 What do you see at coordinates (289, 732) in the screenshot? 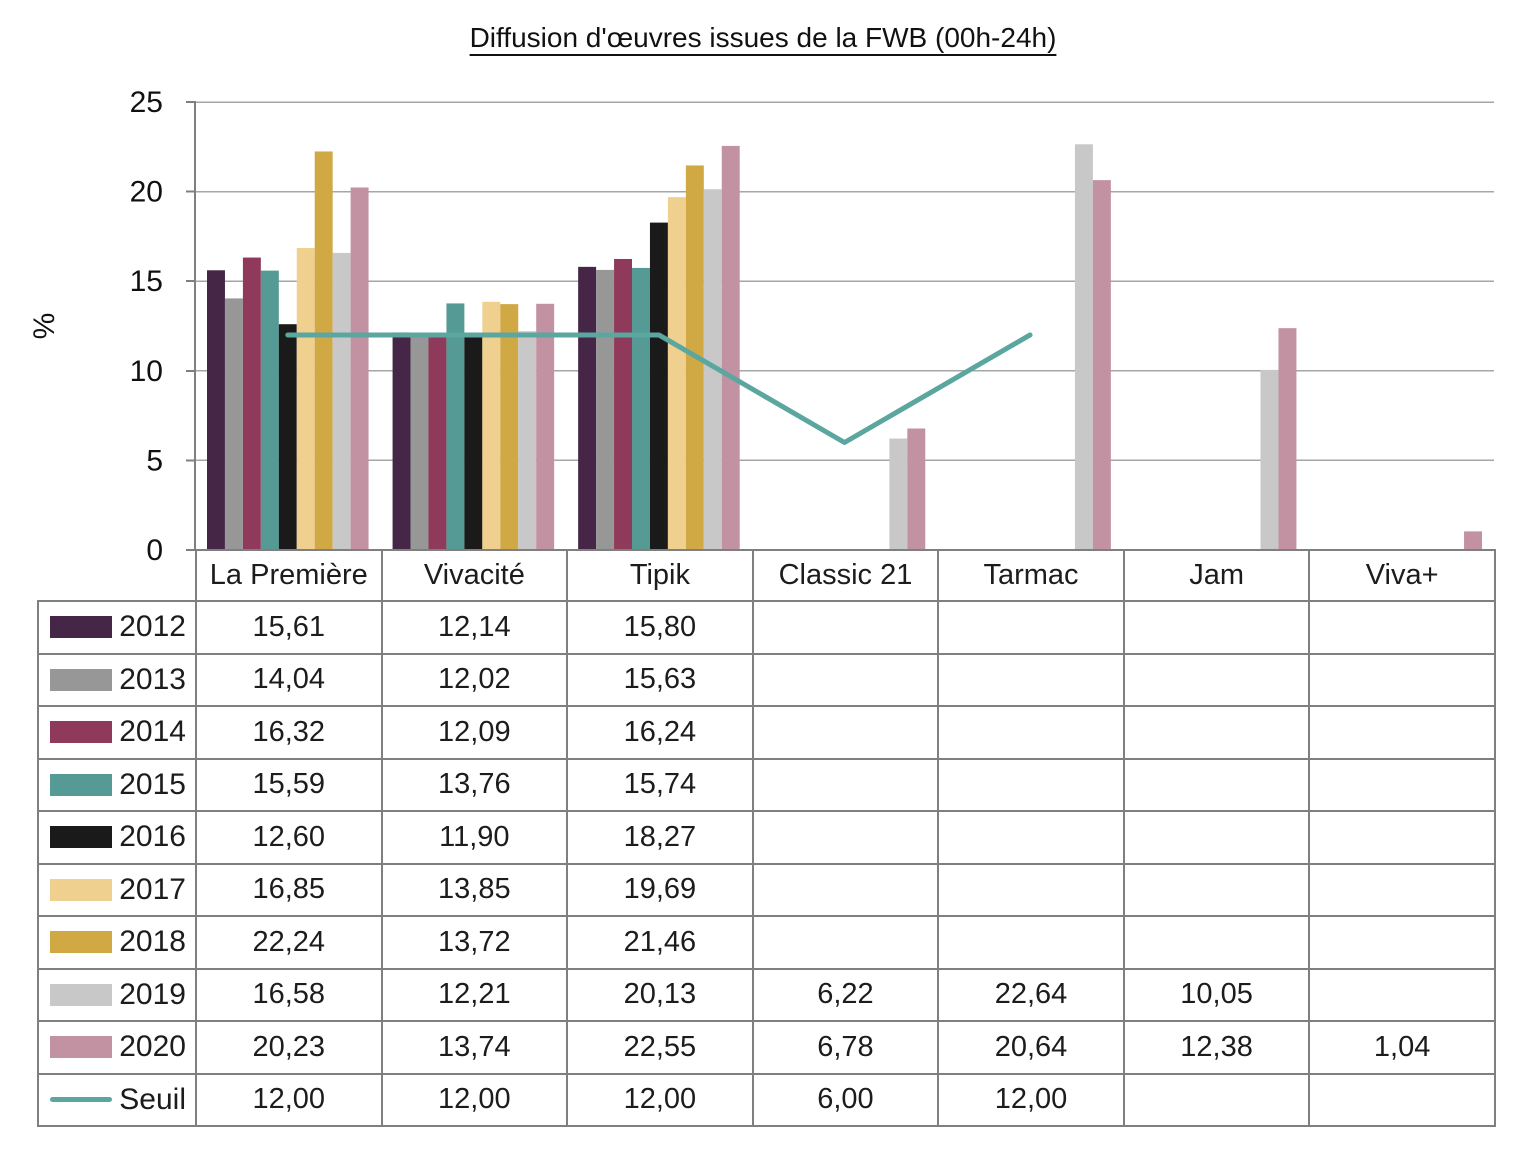
I see `value-cell-2014-la-premi-re: 16,32` at bounding box center [289, 732].